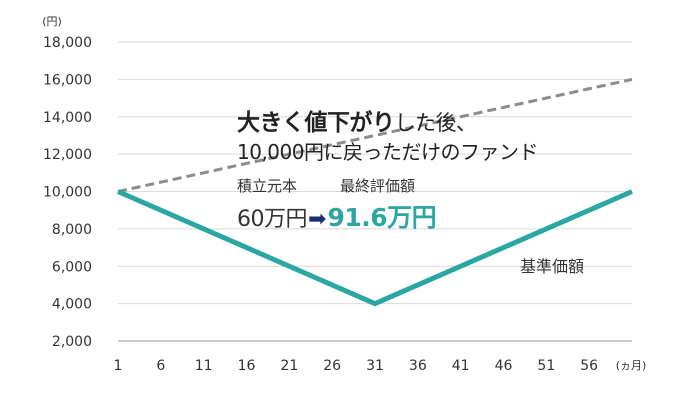 The width and height of the screenshot is (680, 400). What do you see at coordinates (387, 152) in the screenshot?
I see `headline-line2: 10,000円に戻っただけのファンド` at bounding box center [387, 152].